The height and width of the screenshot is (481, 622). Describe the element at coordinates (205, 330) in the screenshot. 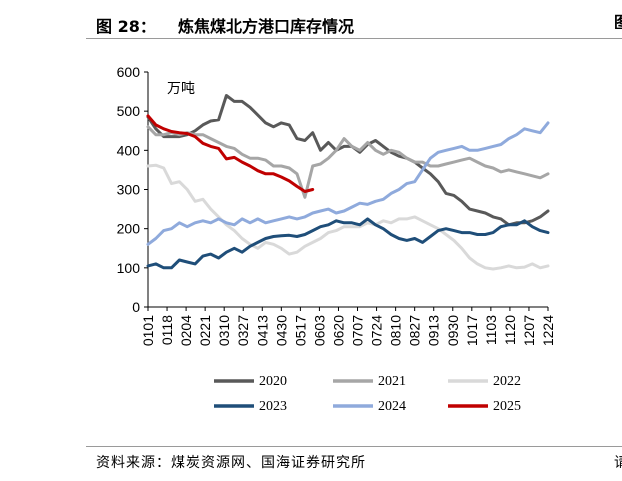

I see `x-tick-label: 0221` at that location.